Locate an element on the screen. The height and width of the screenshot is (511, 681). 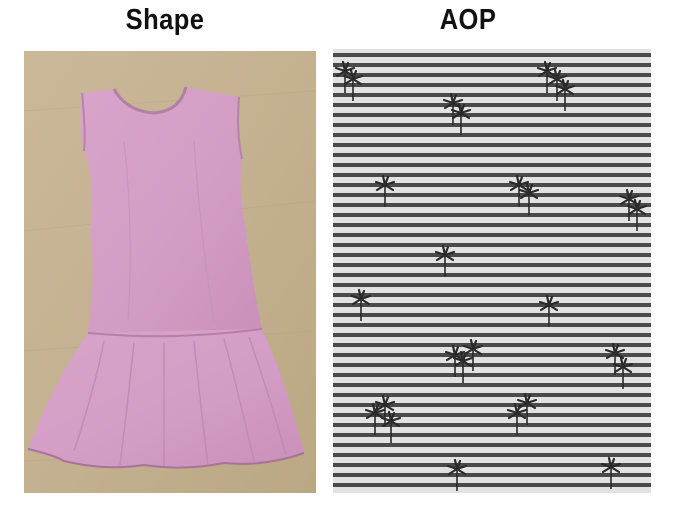
aop-title: AOP is located at coordinates (468, 20).